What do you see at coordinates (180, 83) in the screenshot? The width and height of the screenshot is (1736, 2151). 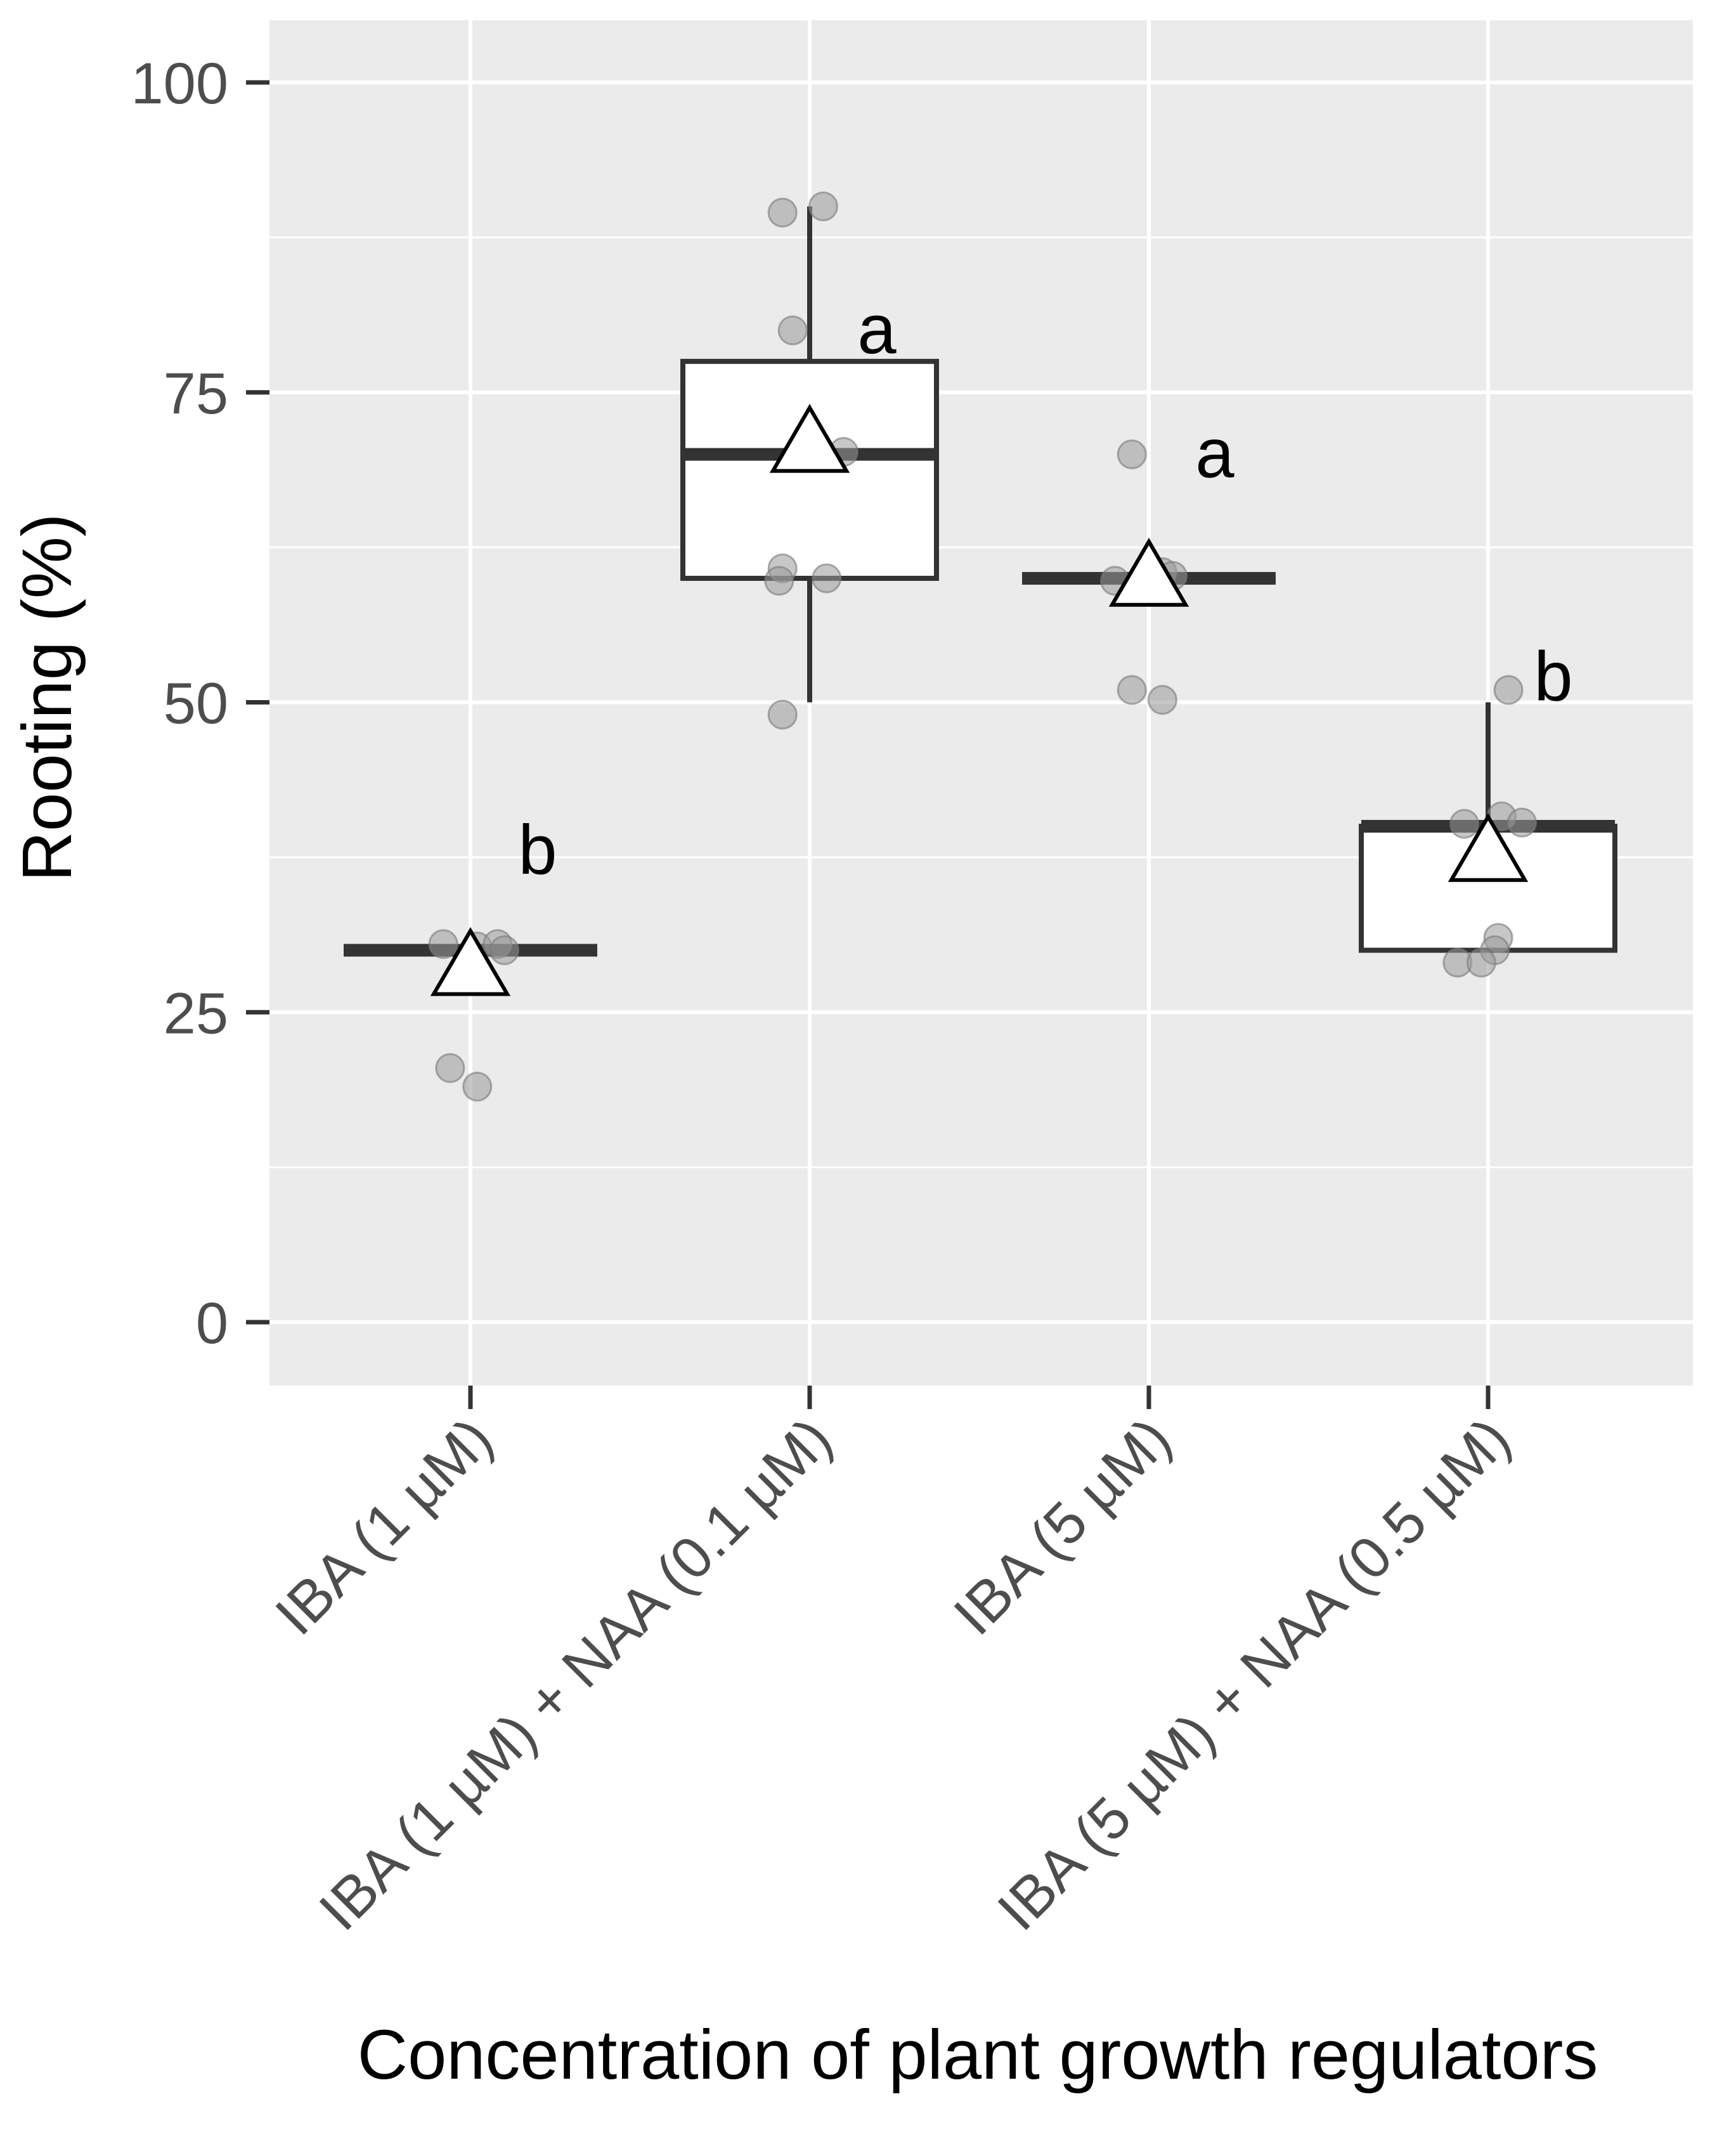 I see `y-tick-label: 100` at bounding box center [180, 83].